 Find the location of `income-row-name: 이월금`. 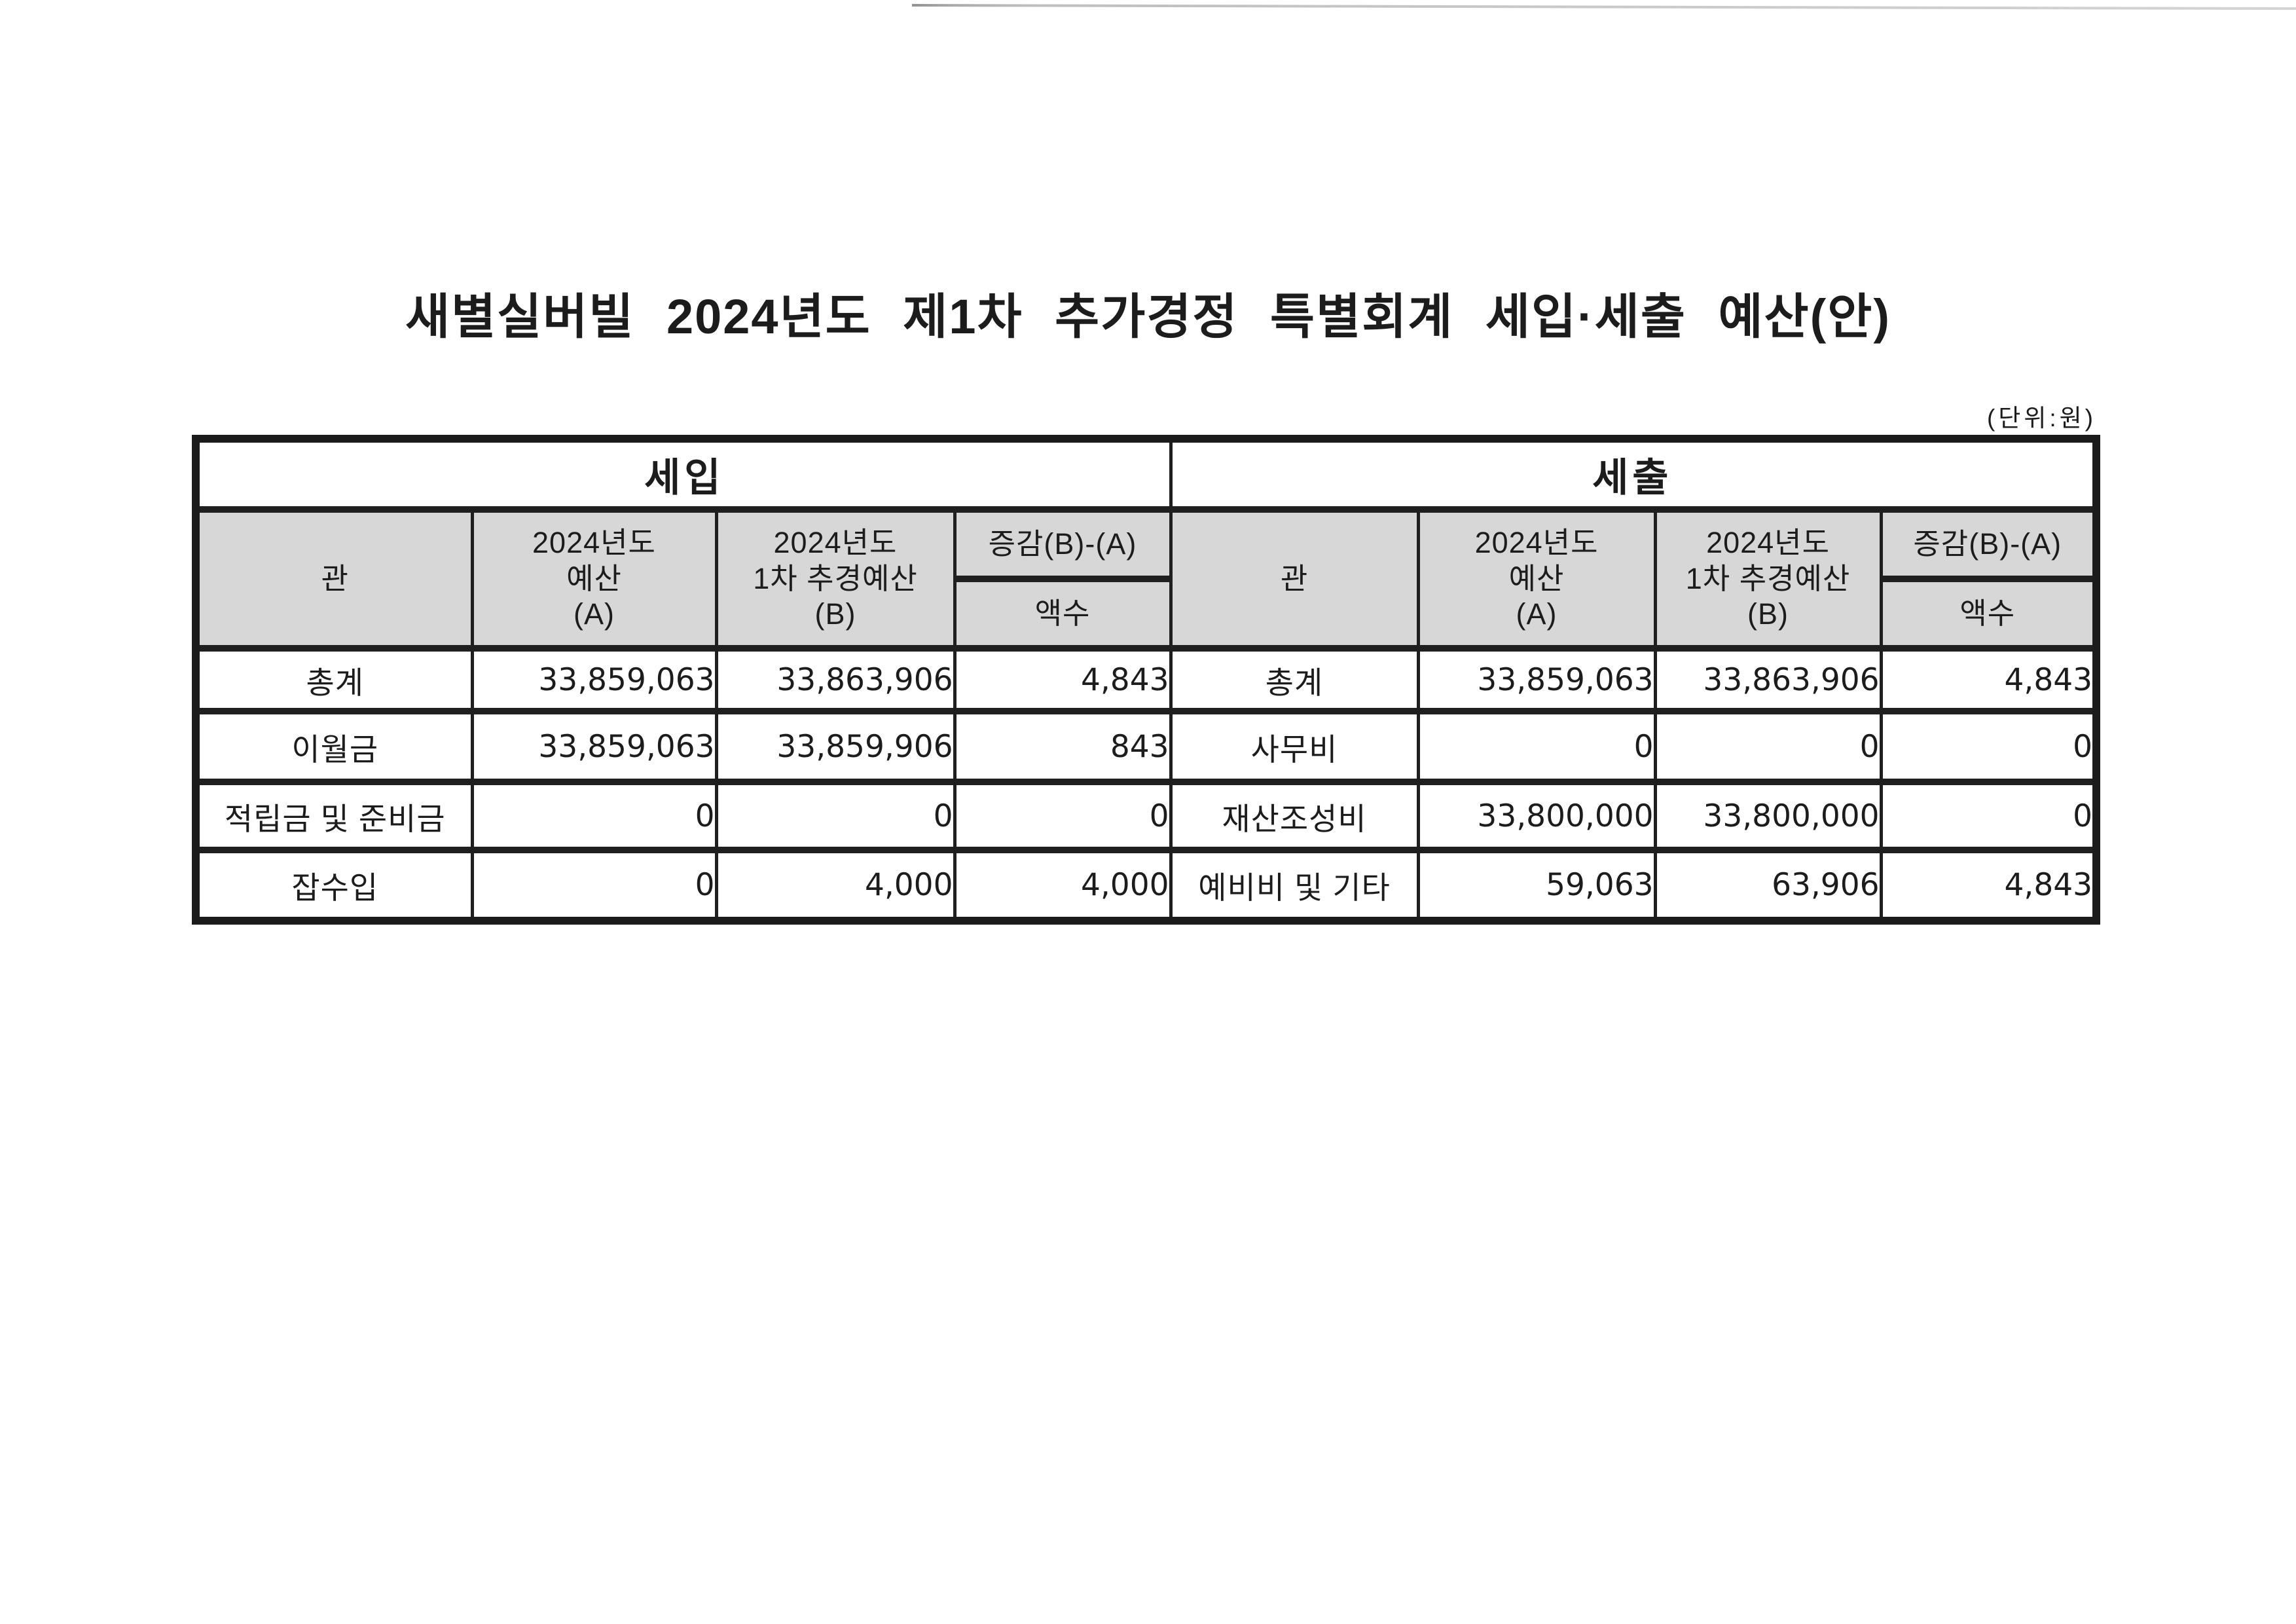

income-row-name: 이월금 is located at coordinates (334, 746).